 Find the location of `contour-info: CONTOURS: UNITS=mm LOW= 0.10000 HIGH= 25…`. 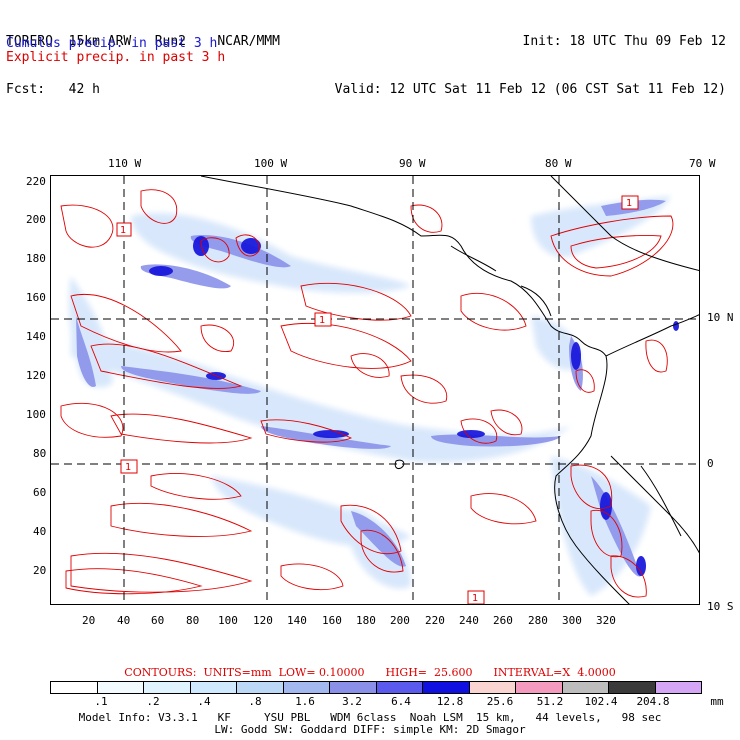

contour-info: CONTOURS: UNITS=mm LOW= 0.10000 HIGH= 25… is located at coordinates (370, 672).